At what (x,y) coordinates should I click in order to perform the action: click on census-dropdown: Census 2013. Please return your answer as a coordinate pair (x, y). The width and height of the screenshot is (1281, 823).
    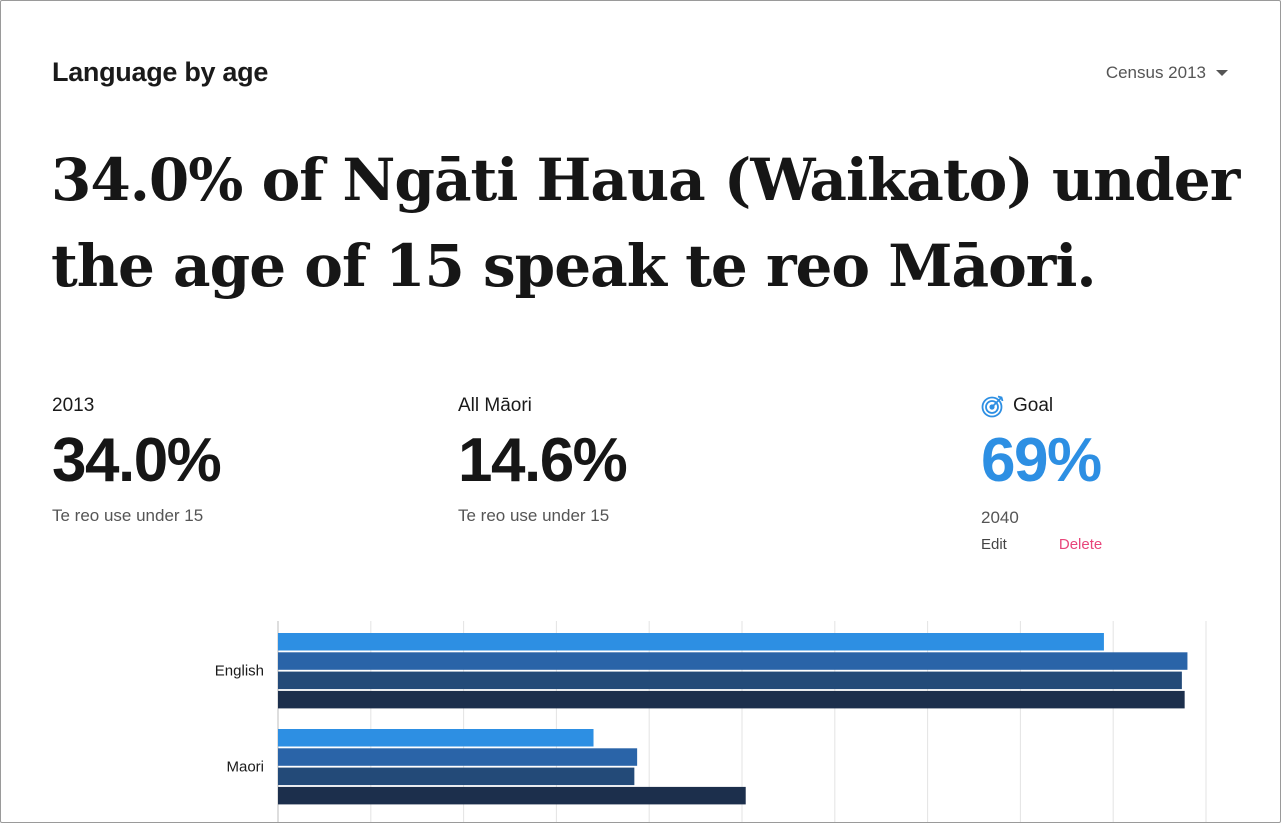
    Looking at the image, I should click on (1167, 73).